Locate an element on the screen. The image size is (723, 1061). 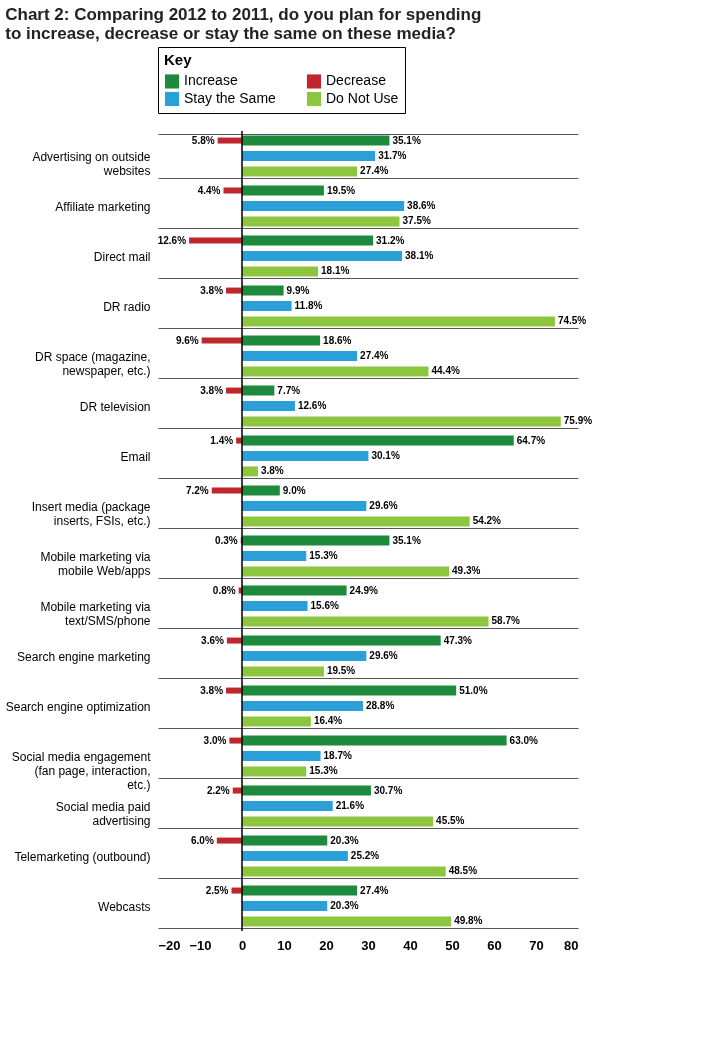
y-tick-label: Search engine marketing is located at coordinates (84, 656).